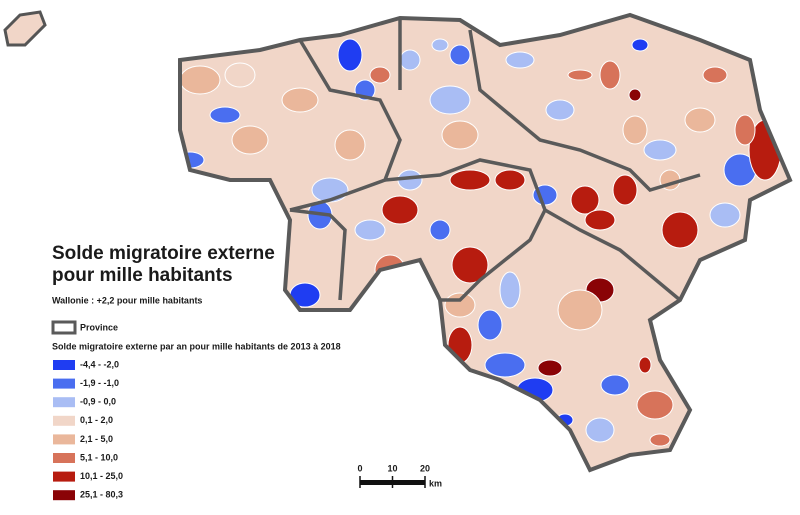  I want to click on legend-label: 25,1 - 80,3, so click(101, 495).